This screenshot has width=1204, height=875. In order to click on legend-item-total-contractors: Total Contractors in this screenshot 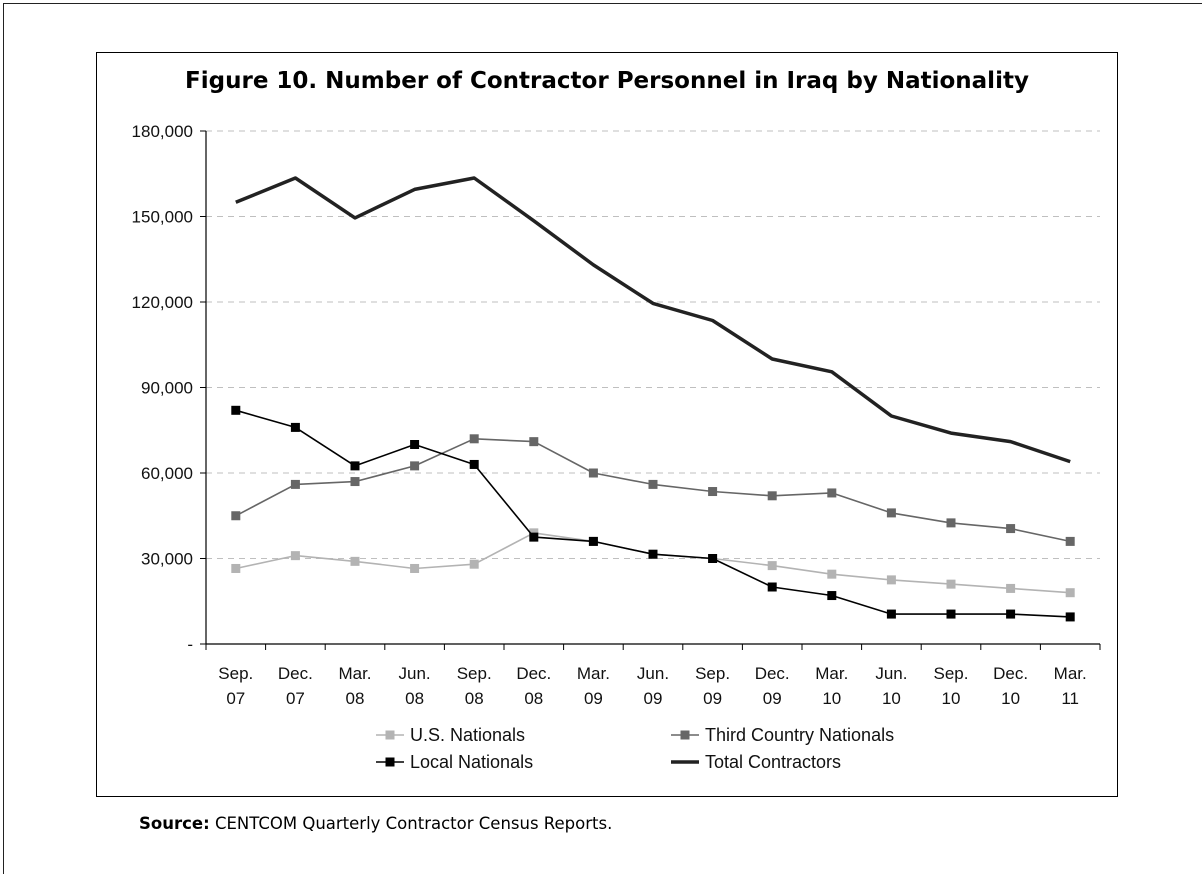, I will do `click(756, 762)`.